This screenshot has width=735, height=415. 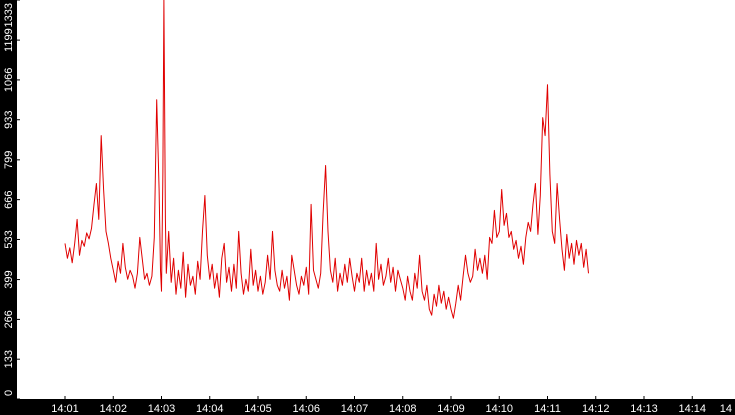 What do you see at coordinates (9, 279) in the screenshot?
I see `y-tick-label: 399` at bounding box center [9, 279].